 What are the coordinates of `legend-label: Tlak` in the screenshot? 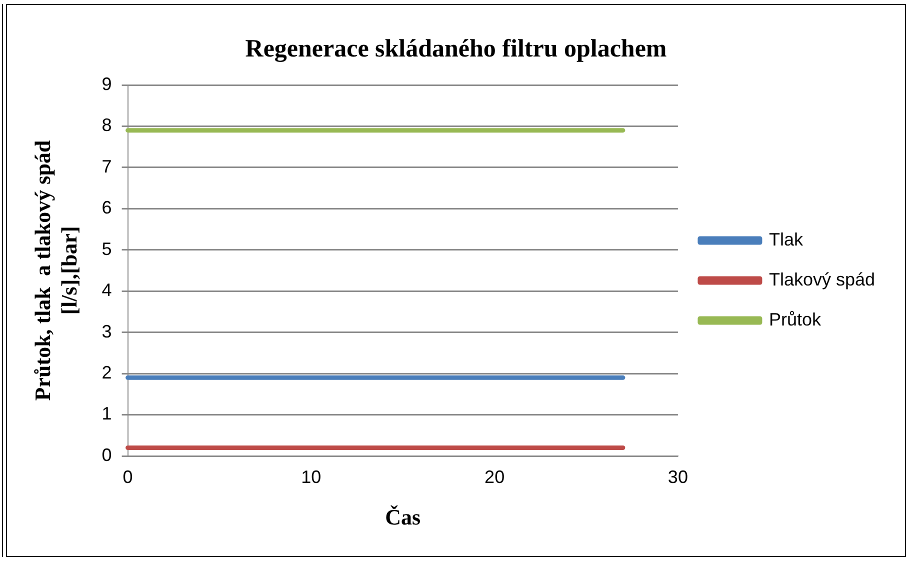 It's located at (786, 239).